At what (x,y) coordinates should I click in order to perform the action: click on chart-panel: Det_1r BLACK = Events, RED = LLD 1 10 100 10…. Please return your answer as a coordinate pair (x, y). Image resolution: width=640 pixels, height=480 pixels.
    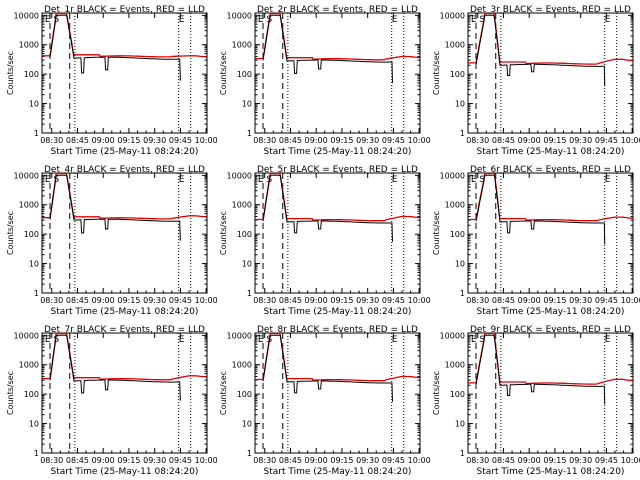
    Looking at the image, I should click on (112, 81).